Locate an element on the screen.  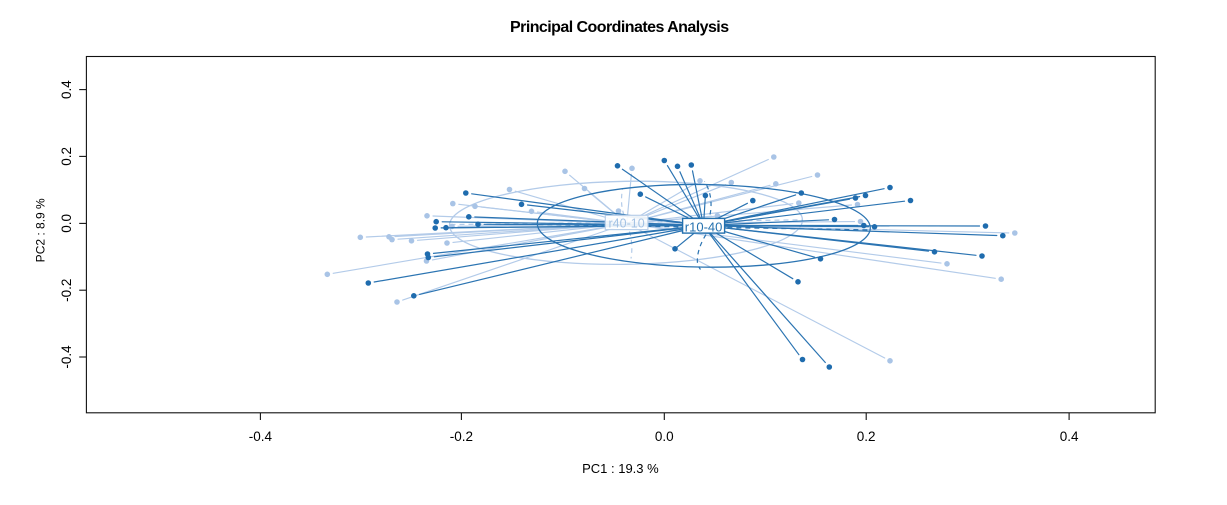
svg-text: Principal Coordinates Analysis is located at coordinates (619, 27).